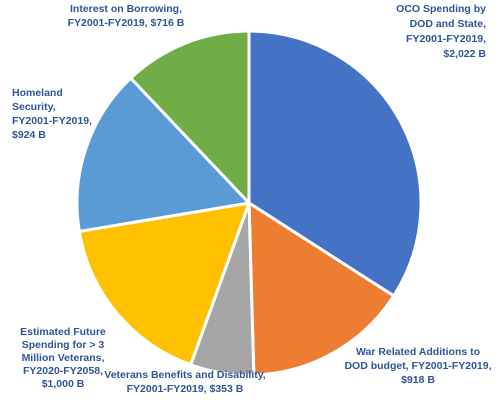 The width and height of the screenshot is (500, 400). I want to click on data-label-line: FY2001-FY2019, $716 B, so click(126, 23).